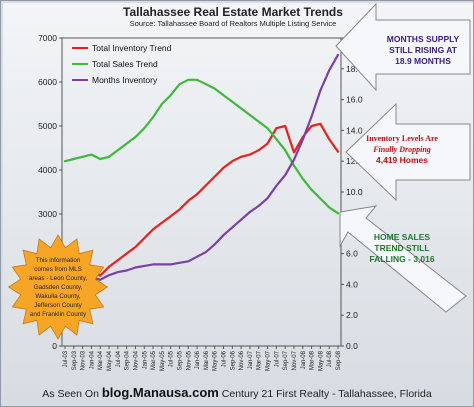 The image size is (474, 407). I want to click on x-tick-label: May-06, so click(216, 360).